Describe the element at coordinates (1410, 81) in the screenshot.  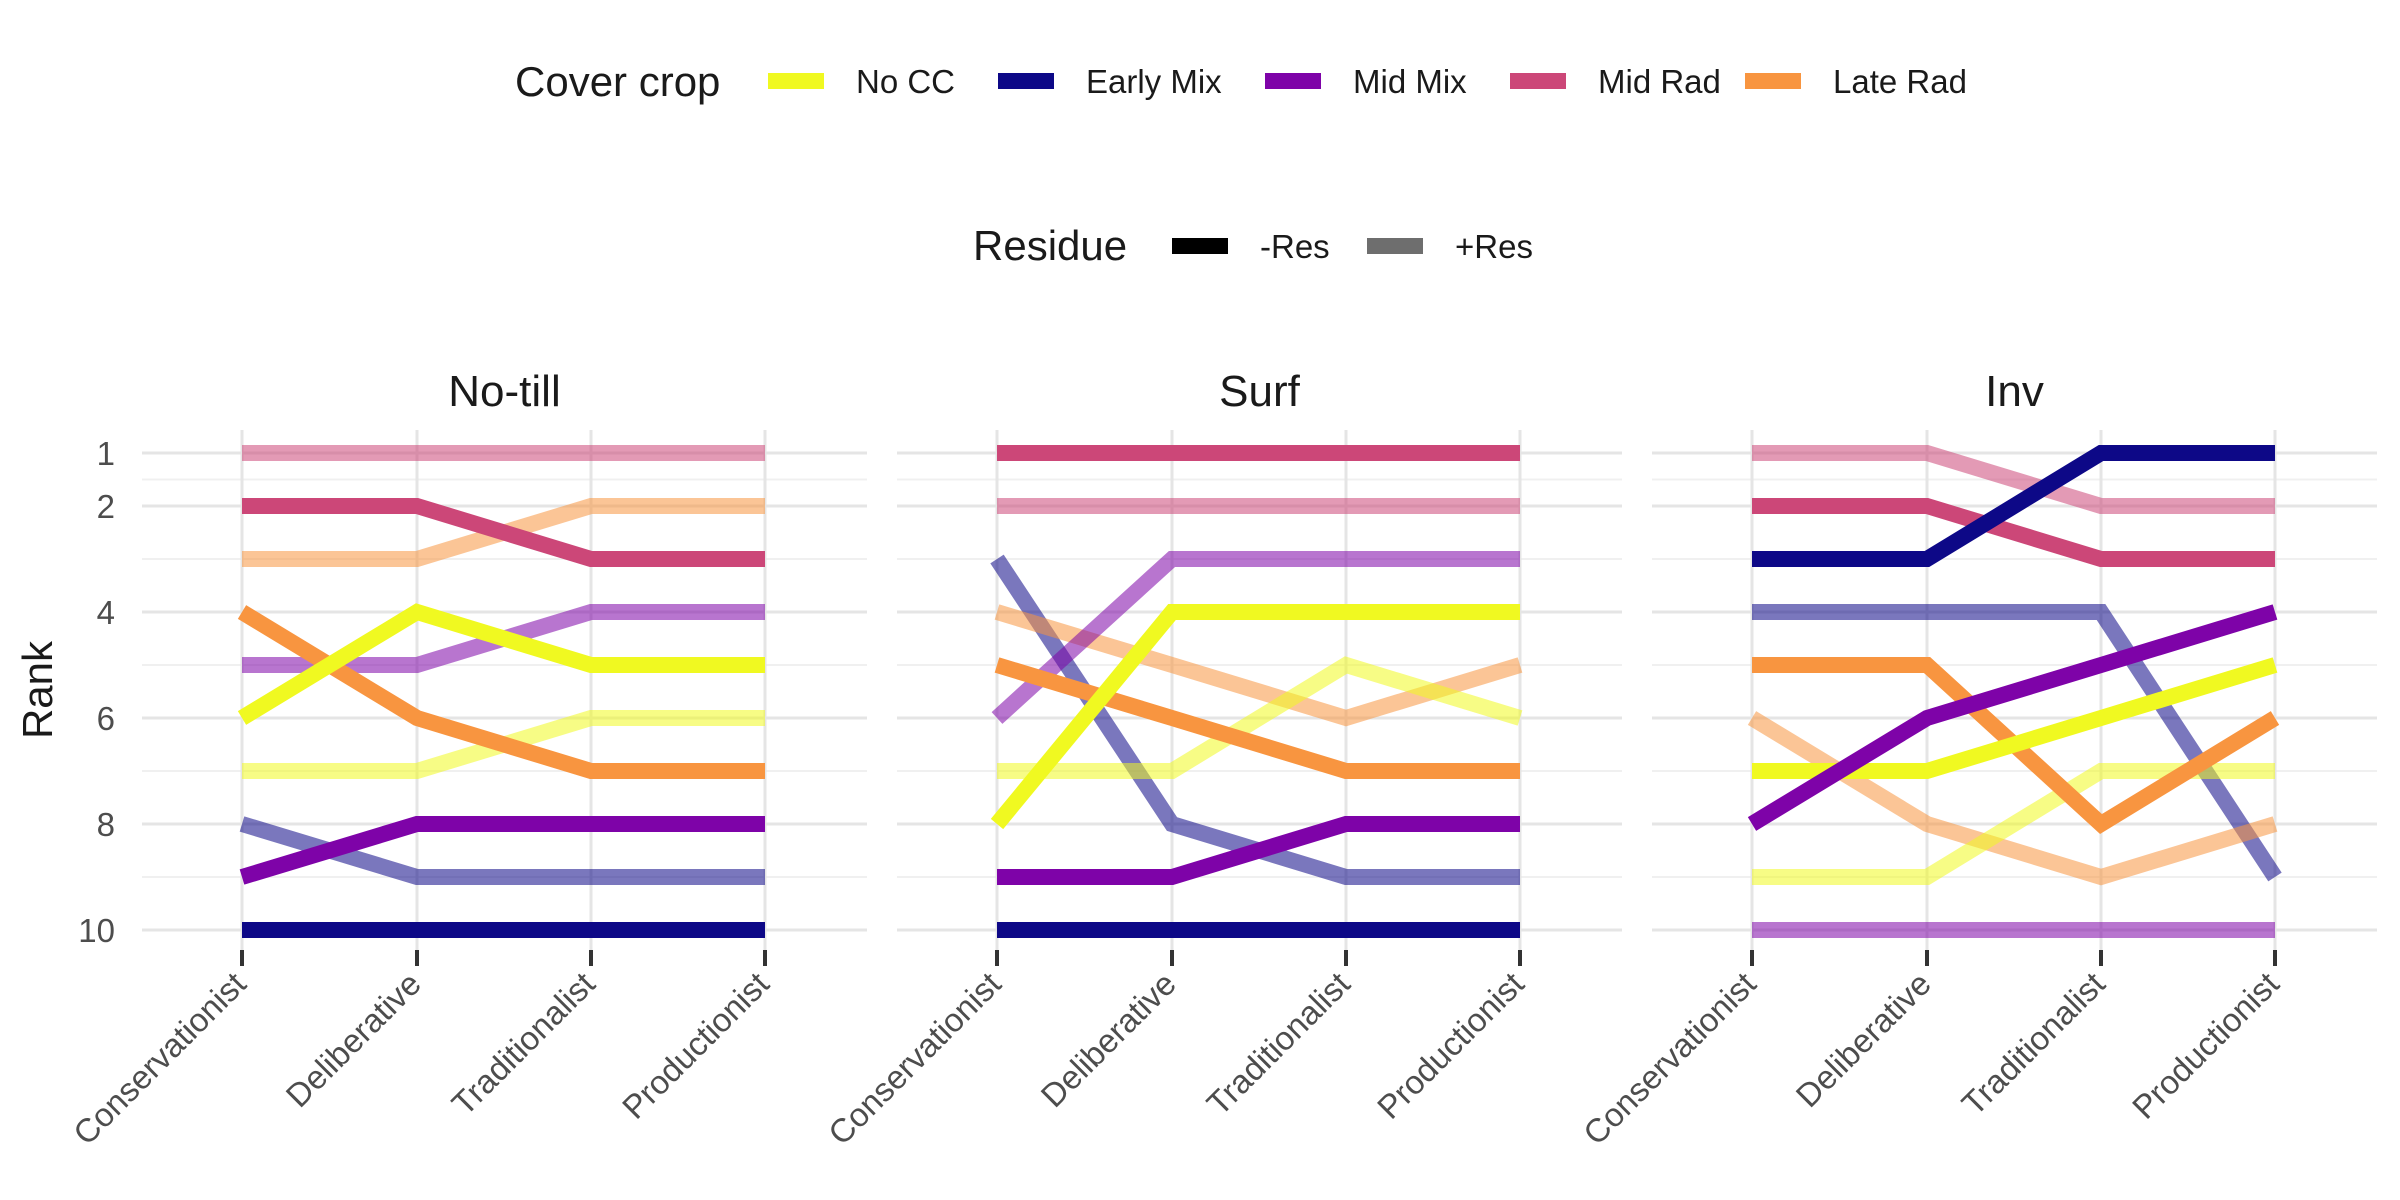
I see `legend-label-mid-mix: Mid Mix` at that location.